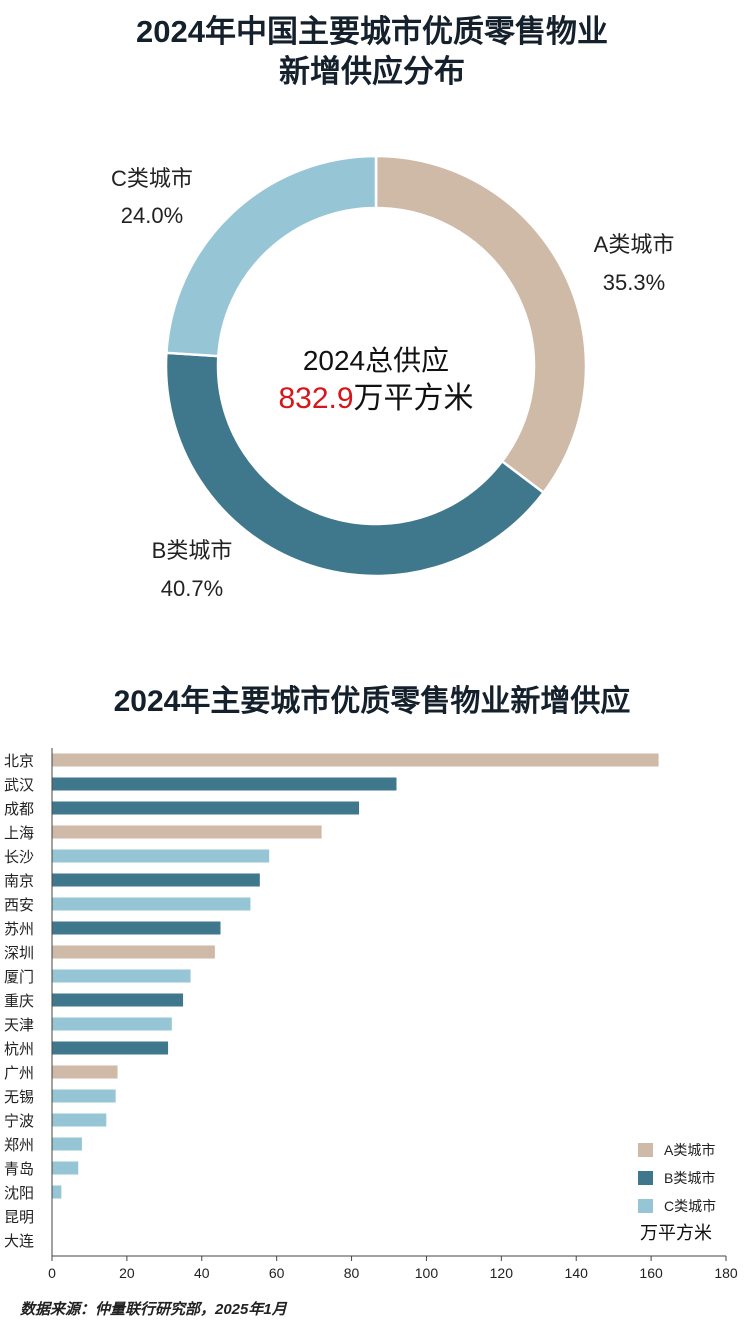  Describe the element at coordinates (689, 1150) in the screenshot. I see `legend-label: A类城市` at that location.